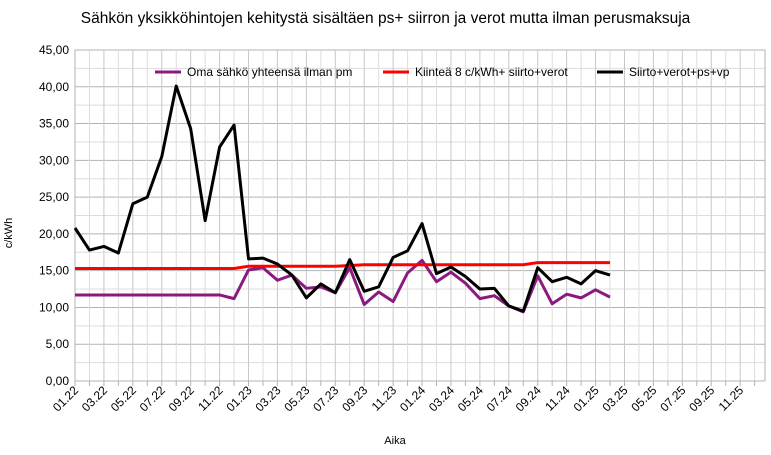 The image size is (771, 455). What do you see at coordinates (384, 398) in the screenshot?
I see `x-tick-label: 11.23` at bounding box center [384, 398].